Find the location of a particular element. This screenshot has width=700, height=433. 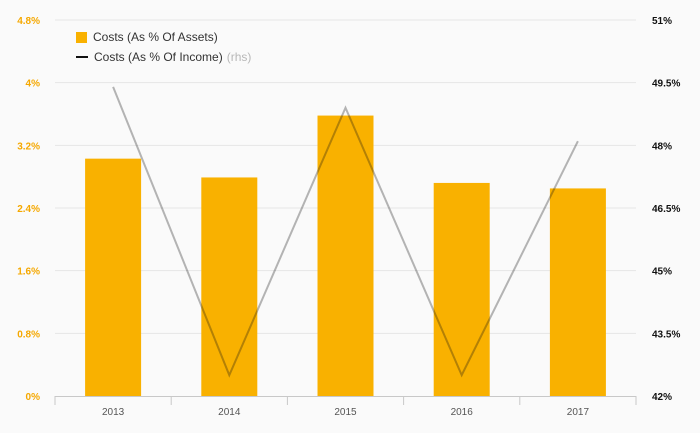

legend-item-bars: Costs (As % Of Assets) is located at coordinates (163, 37).